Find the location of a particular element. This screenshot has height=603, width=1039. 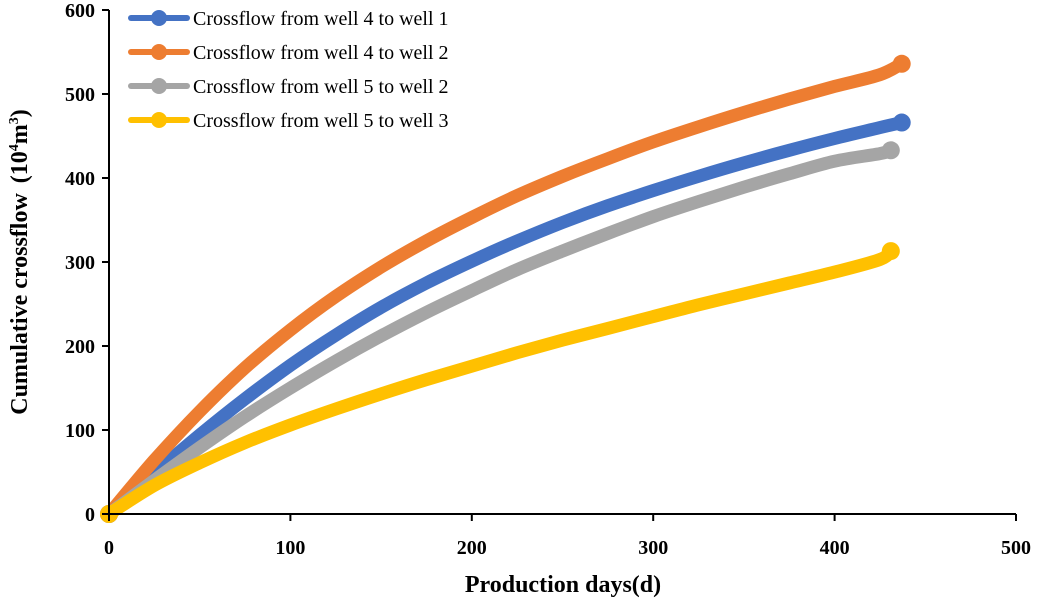

legend-entry-2: Crossflow from well 4 to well 2 is located at coordinates (288, 53).